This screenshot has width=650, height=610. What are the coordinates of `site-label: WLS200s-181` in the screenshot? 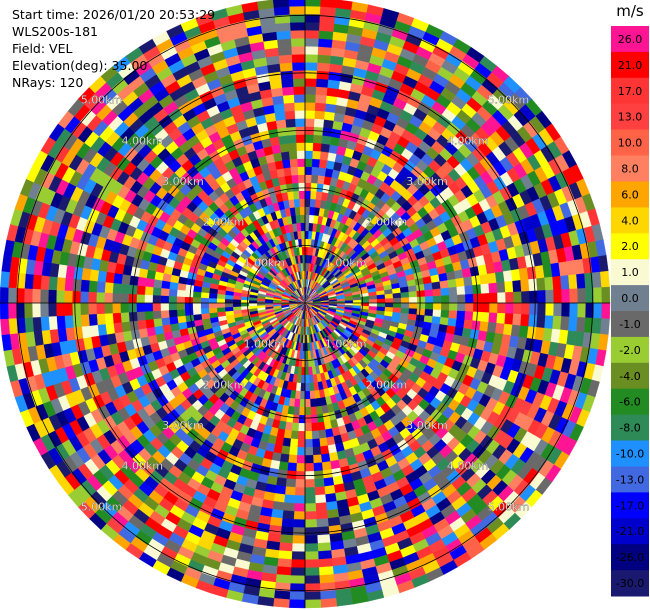 It's located at (55, 31).